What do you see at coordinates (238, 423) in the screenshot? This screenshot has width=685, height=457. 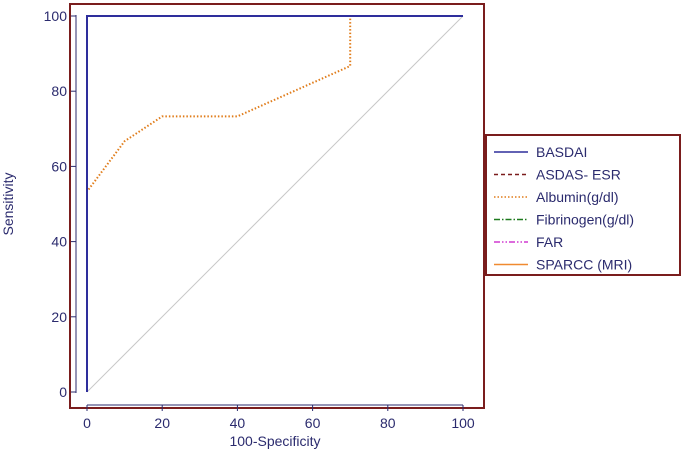 I see `x-tick-label: 40` at bounding box center [238, 423].